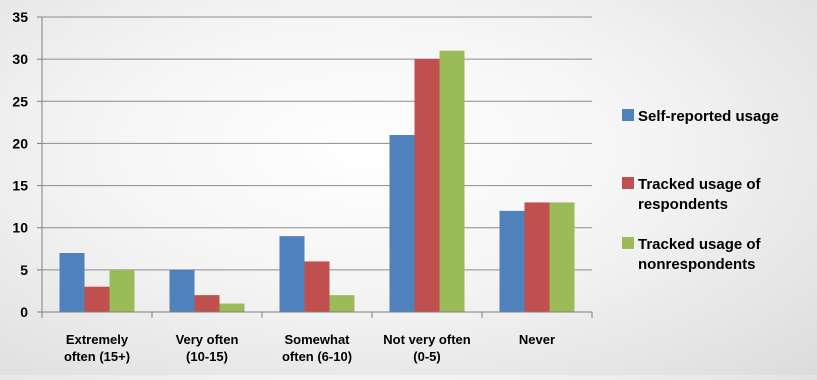  What do you see at coordinates (20, 17) in the screenshot?
I see `y-tick-label: 35` at bounding box center [20, 17].